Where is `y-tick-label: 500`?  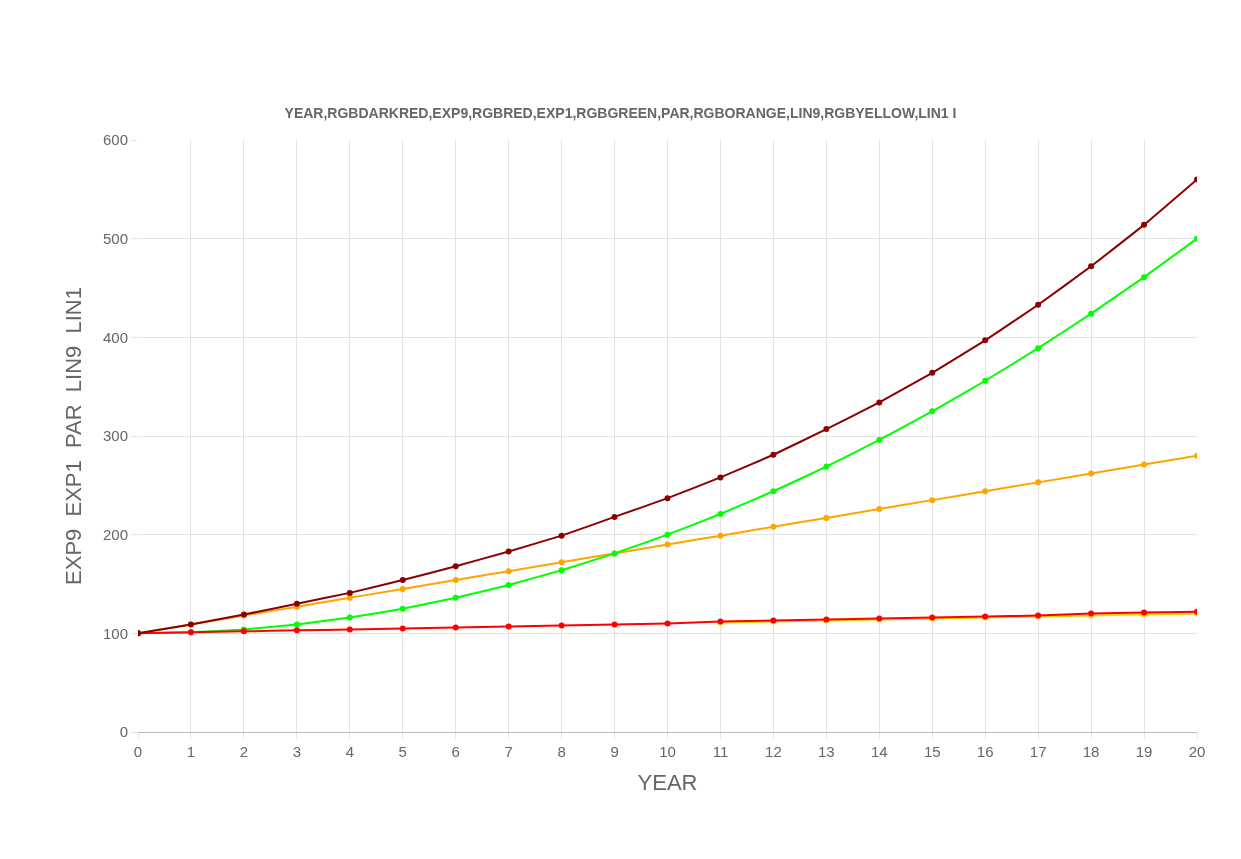
y-tick-label: 500 is located at coordinates (115, 238).